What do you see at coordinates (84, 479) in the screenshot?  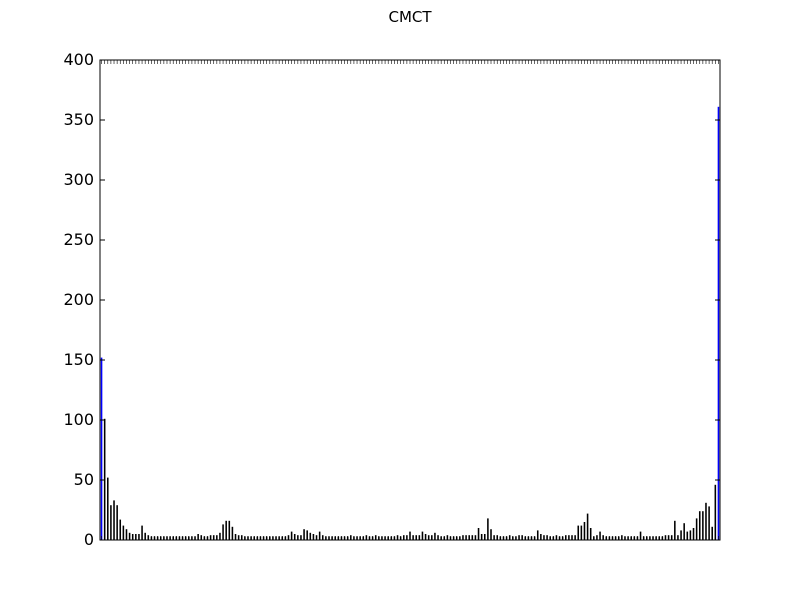 I see `y-tick-label: 50` at bounding box center [84, 479].